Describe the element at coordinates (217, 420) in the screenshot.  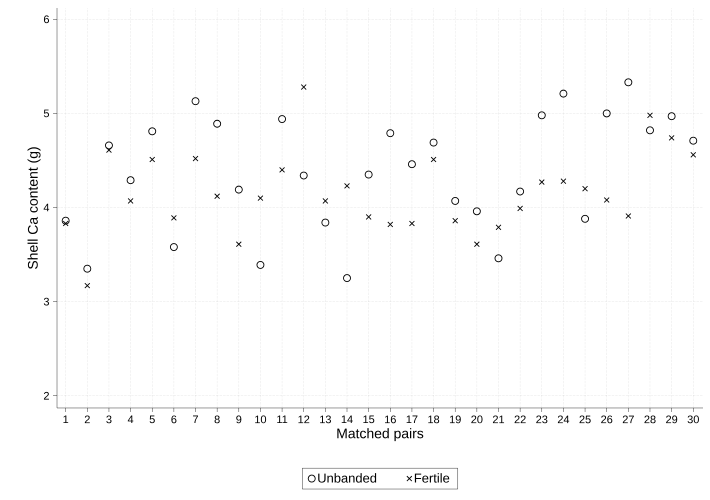
I see `x-tick-label: 8` at that location.